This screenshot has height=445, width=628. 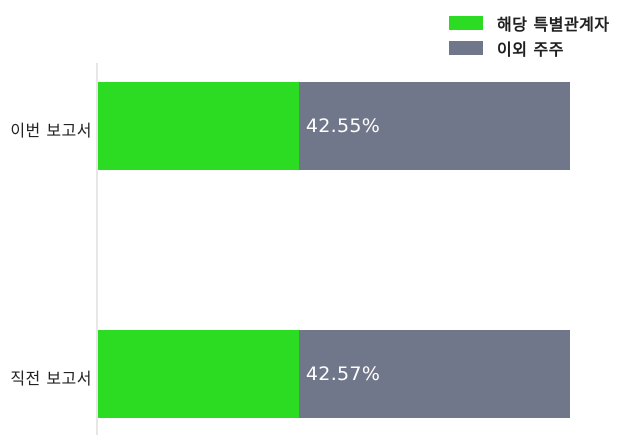 I want to click on bar-value-label: 42.57%, so click(x=343, y=374).